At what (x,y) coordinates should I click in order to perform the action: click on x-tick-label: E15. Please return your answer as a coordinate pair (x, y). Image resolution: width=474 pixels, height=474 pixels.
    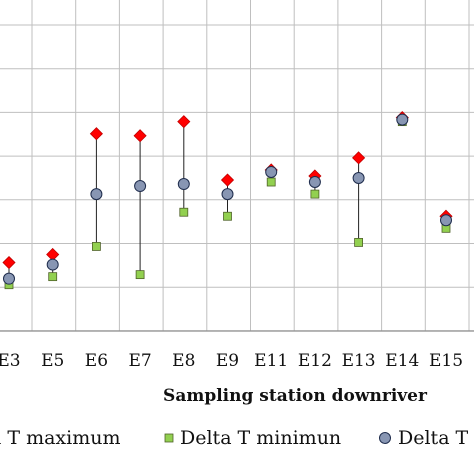
    Looking at the image, I should click on (446, 361).